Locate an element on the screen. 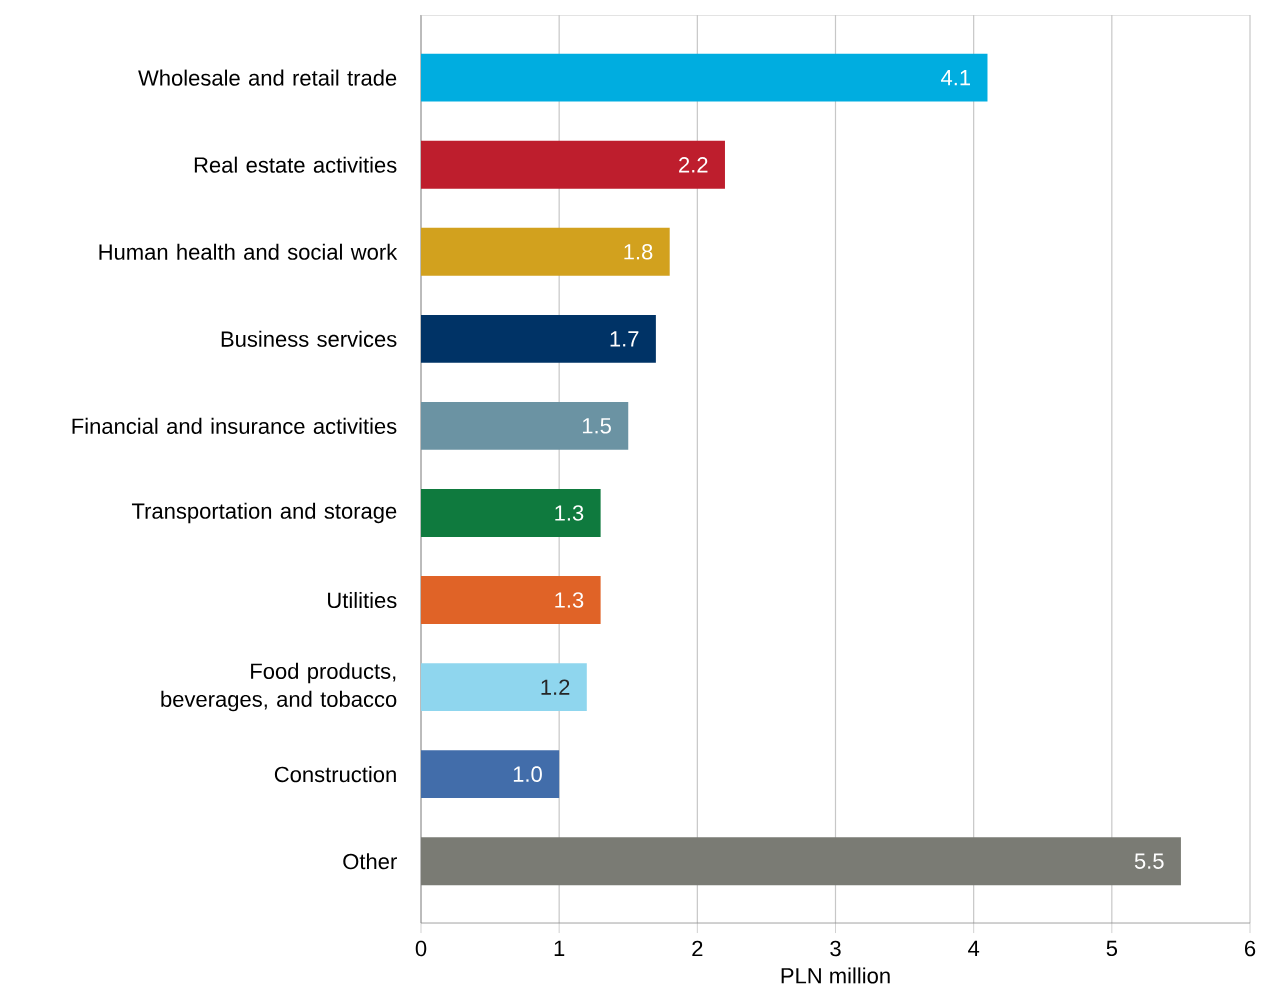 The height and width of the screenshot is (1003, 1265). x-tick-label: 1 is located at coordinates (559, 948).